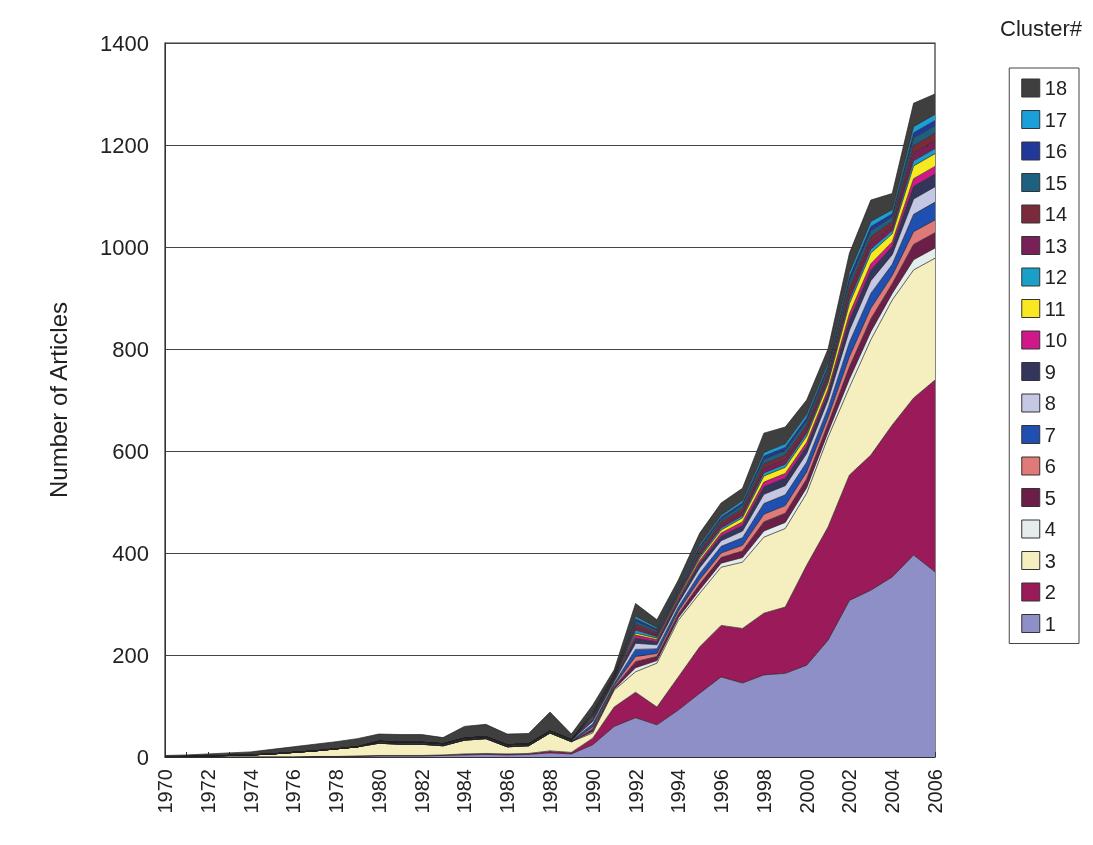 This screenshot has height=845, width=1093. I want to click on legend-label: 11, so click(1055, 308).